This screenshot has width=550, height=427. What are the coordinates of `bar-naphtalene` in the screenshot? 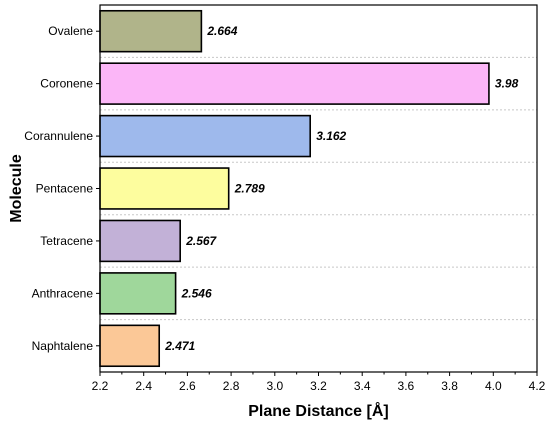 It's located at (130, 346).